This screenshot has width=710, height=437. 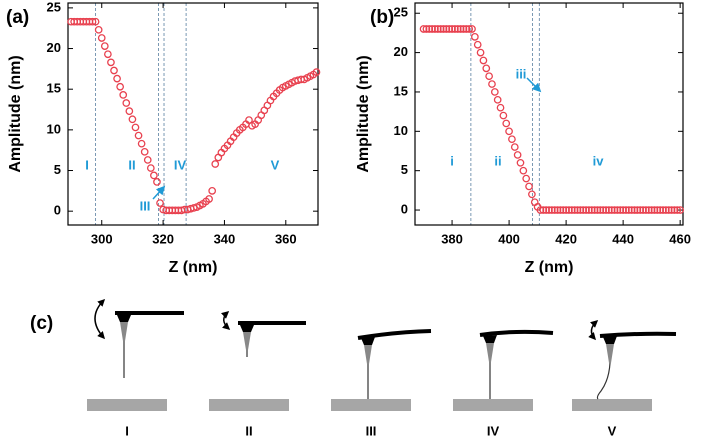 What do you see at coordinates (497, 160) in the screenshot?
I see `region-label: ii` at bounding box center [497, 160].